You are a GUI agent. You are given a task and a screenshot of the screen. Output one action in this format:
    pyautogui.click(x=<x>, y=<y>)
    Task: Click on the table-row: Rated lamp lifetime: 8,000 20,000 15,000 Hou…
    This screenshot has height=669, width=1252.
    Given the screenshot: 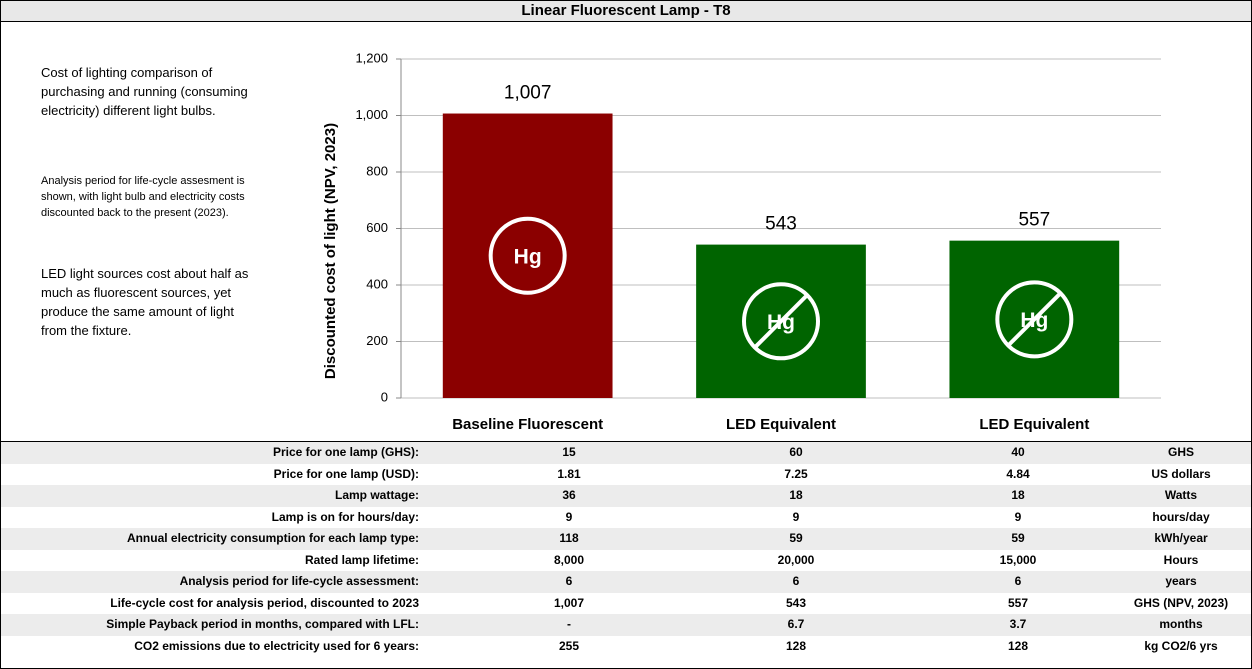 What is the action you would take?
    pyautogui.click(x=626, y=561)
    